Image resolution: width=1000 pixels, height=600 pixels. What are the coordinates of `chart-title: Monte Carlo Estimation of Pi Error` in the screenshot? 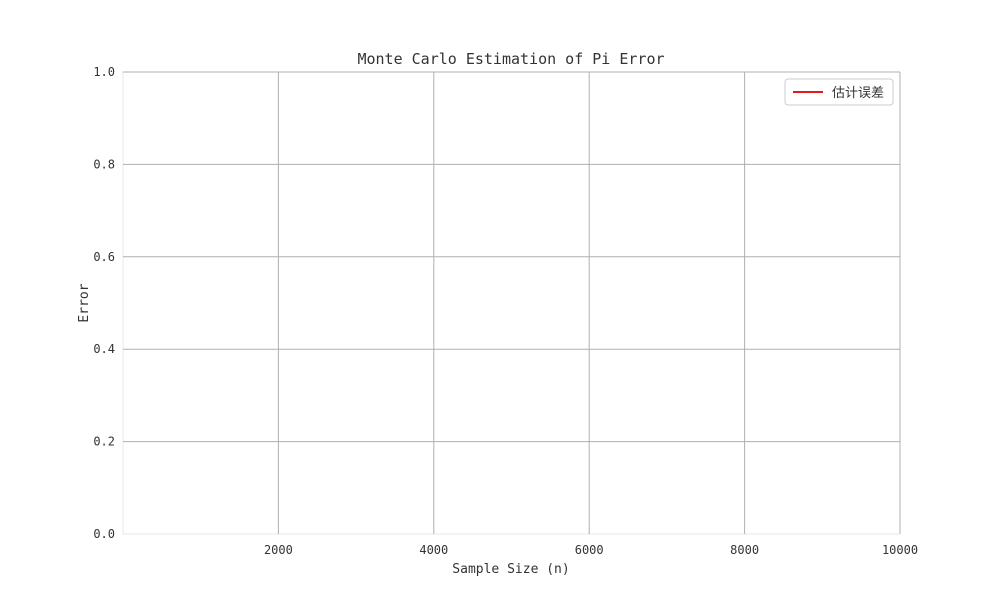 It's located at (510, 59).